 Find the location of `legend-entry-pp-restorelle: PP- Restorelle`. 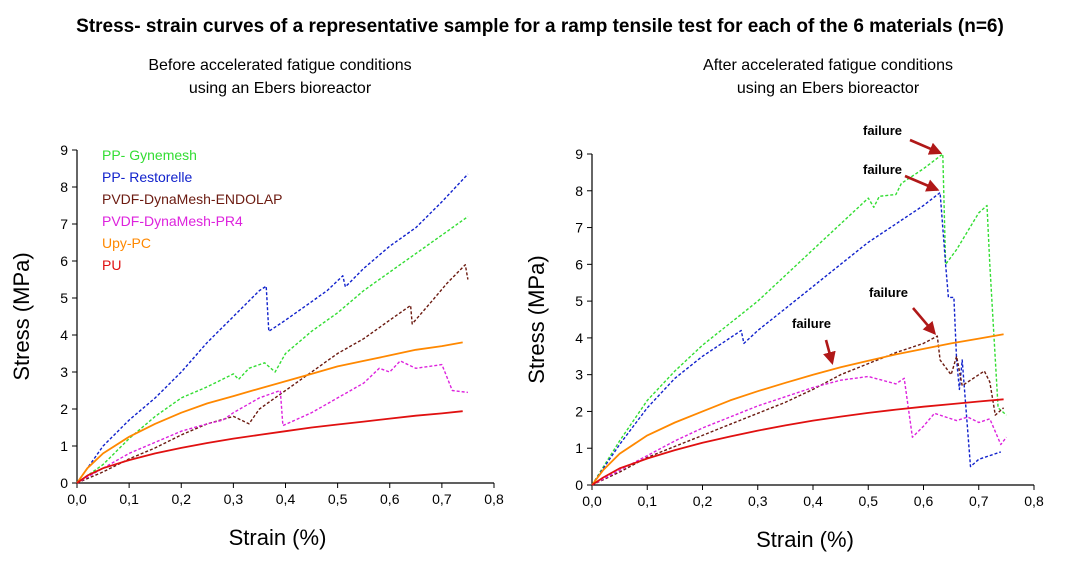

legend-entry-pp-restorelle: PP- Restorelle is located at coordinates (147, 177).